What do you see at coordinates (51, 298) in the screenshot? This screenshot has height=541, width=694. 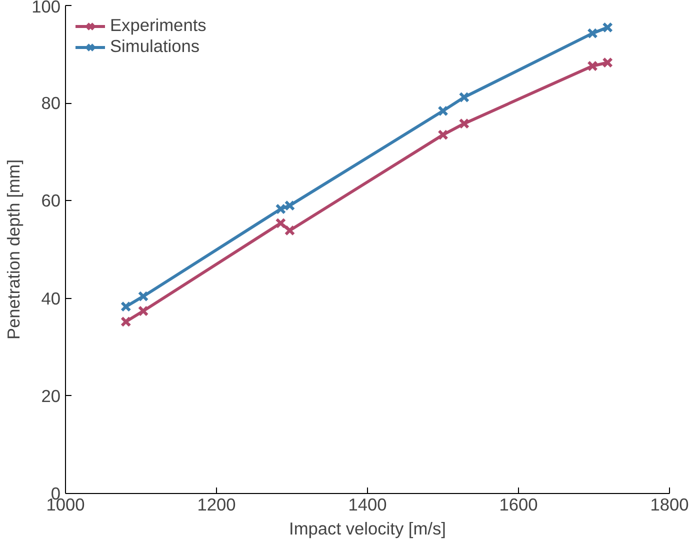 I see `y-tick-label: 40` at bounding box center [51, 298].